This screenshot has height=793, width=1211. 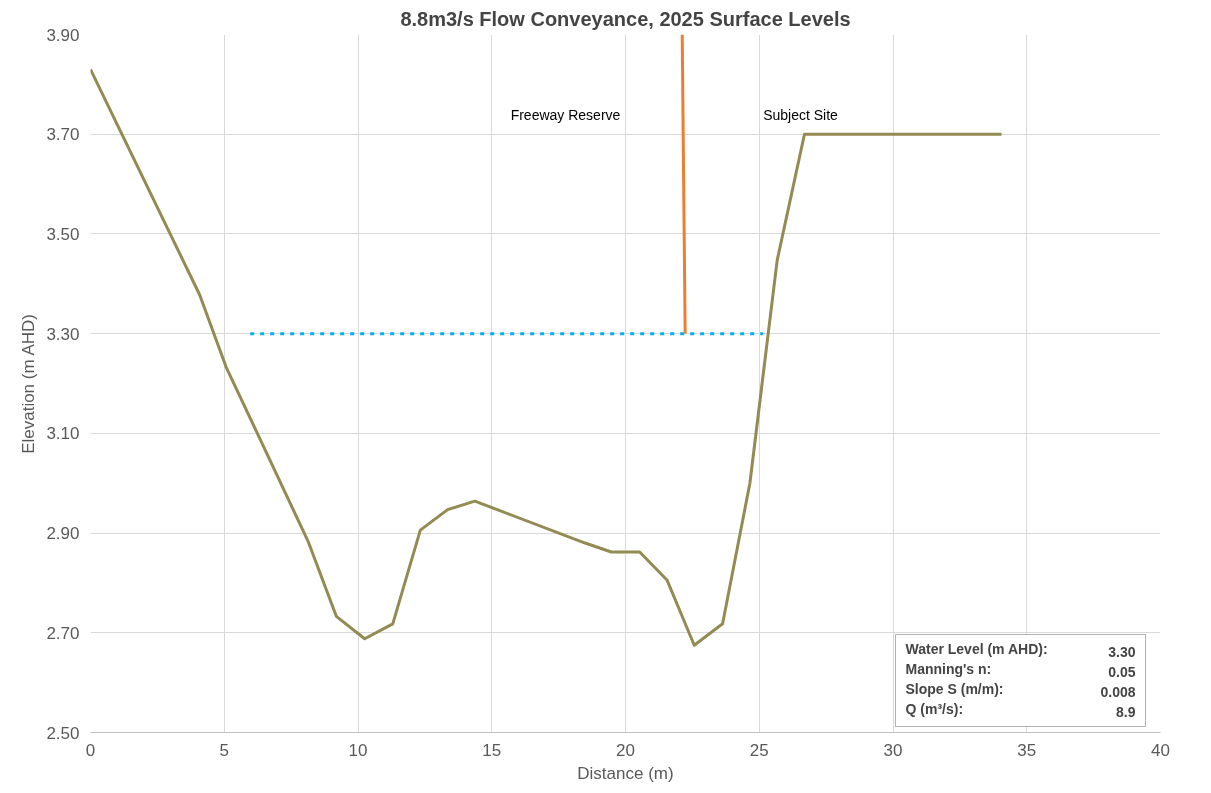 What do you see at coordinates (1020, 710) in the screenshot?
I see `text: Q (m³/s): 8.9` at bounding box center [1020, 710].